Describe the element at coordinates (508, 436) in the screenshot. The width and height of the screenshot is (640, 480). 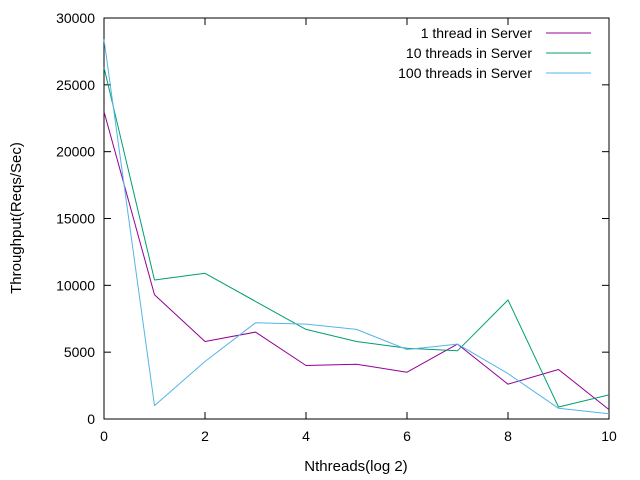
I see `x-tick-label: 8` at that location.